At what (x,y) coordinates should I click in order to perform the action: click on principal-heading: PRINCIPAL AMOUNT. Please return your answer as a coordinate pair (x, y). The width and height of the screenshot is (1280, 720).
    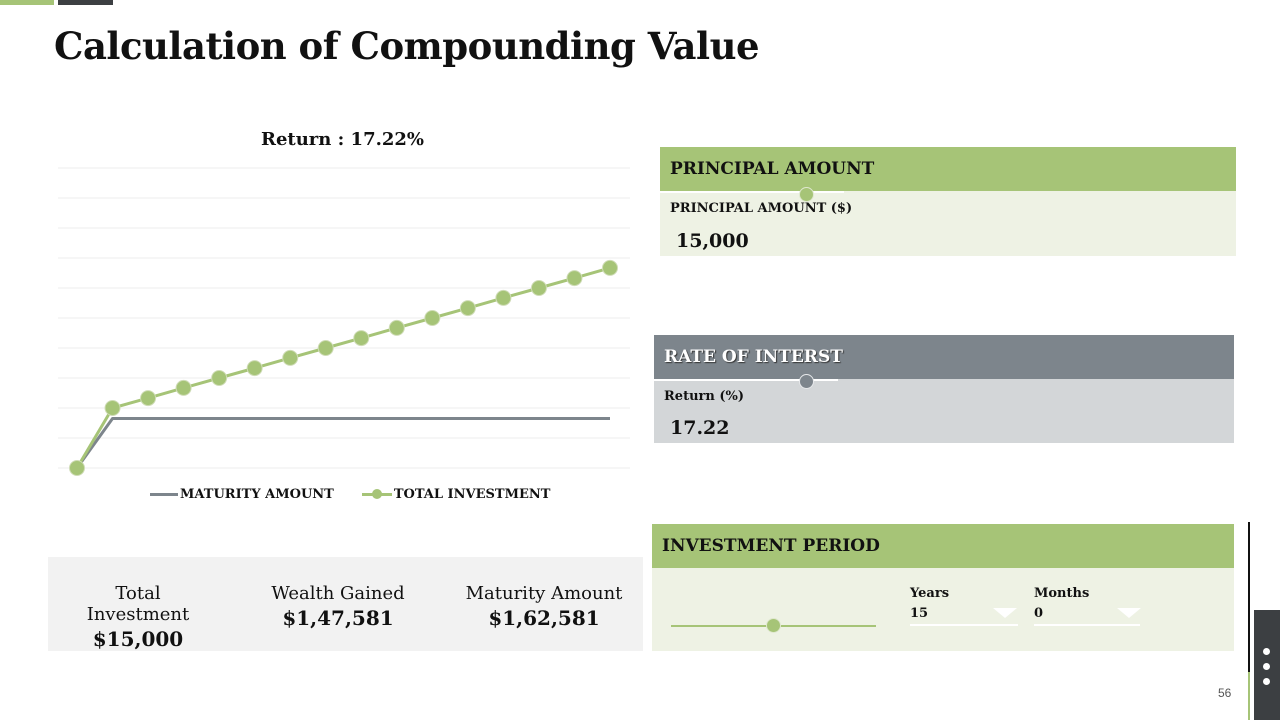
    Looking at the image, I should click on (948, 169).